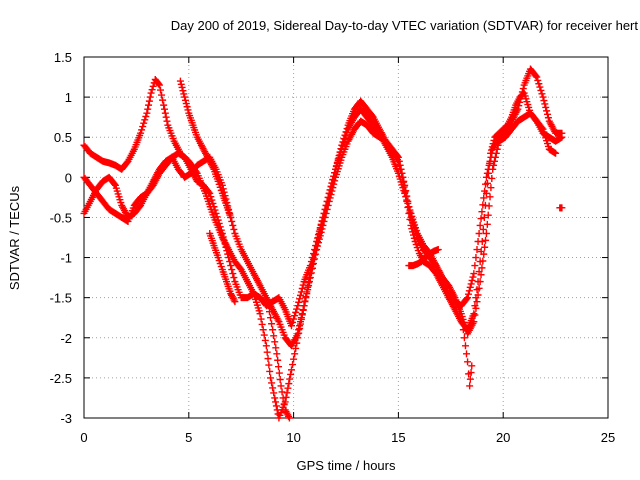 The width and height of the screenshot is (640, 480). What do you see at coordinates (61, 298) in the screenshot?
I see `y-tick-label: -1.5` at bounding box center [61, 298].